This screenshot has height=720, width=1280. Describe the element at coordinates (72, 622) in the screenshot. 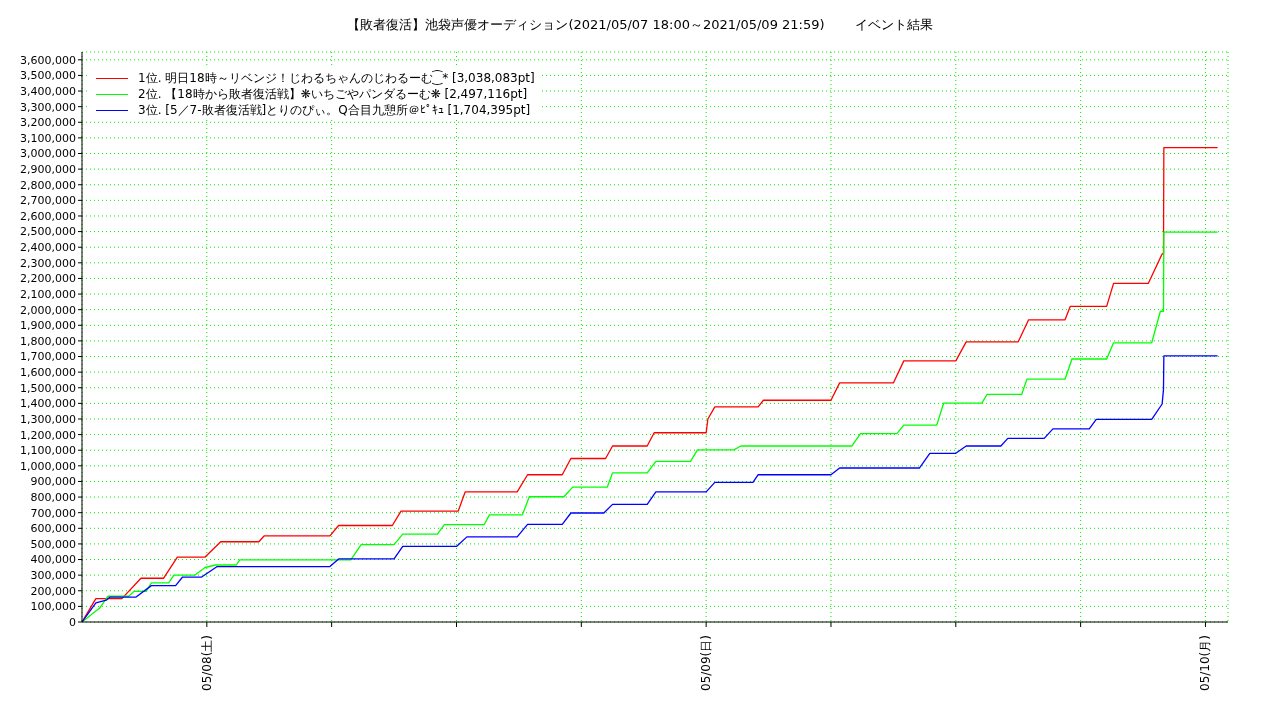

I see `y-tick-label: 0` at that location.